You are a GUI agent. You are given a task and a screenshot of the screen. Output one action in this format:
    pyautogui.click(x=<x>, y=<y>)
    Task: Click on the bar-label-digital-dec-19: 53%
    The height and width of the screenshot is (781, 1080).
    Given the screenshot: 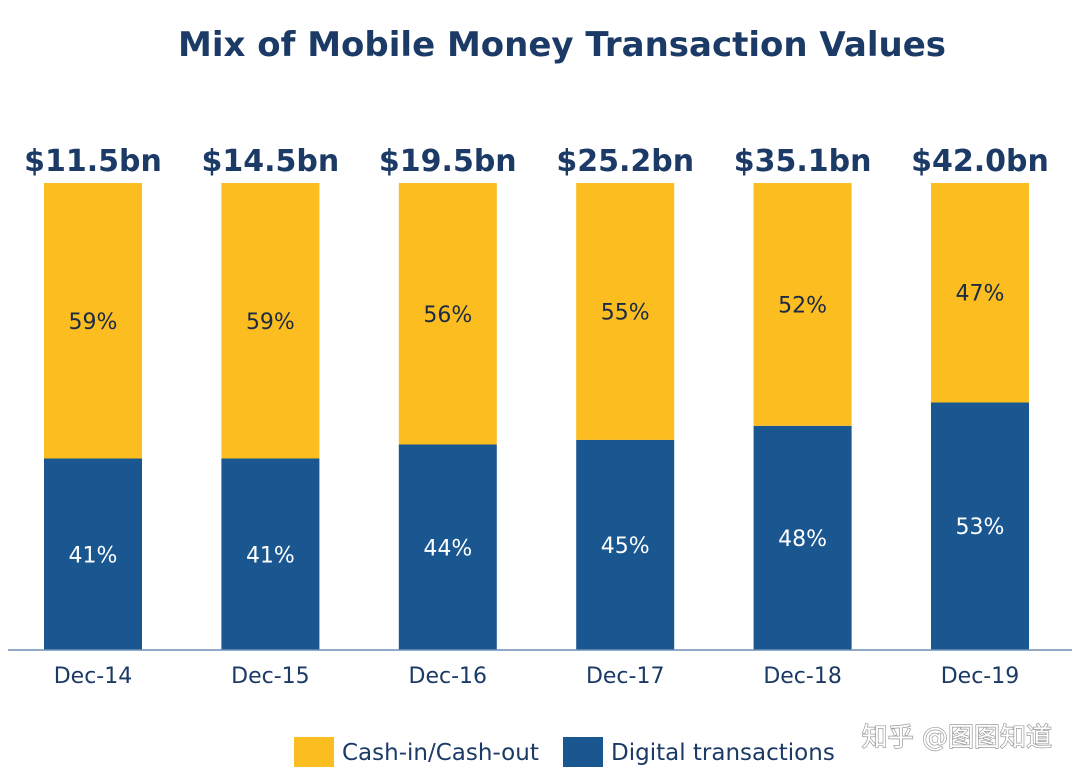 What is the action you would take?
    pyautogui.click(x=980, y=527)
    